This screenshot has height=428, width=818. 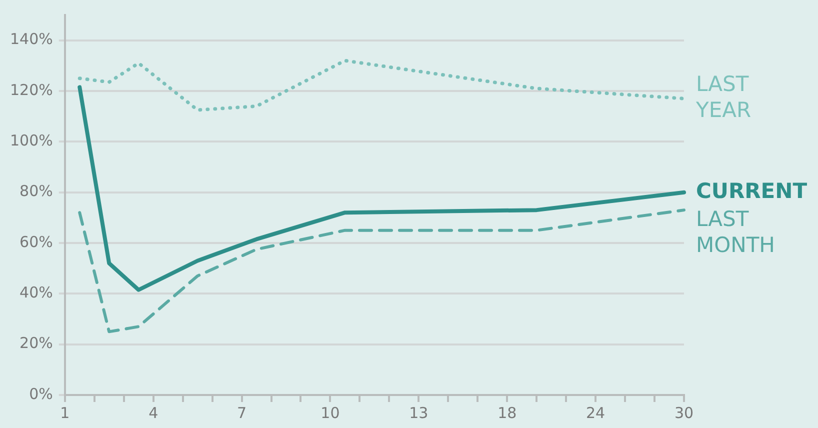 I want to click on y-tick-label: 60%, so click(x=36, y=241).